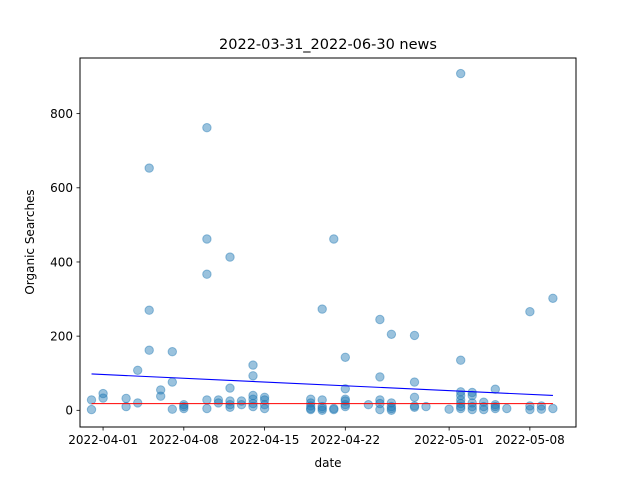 The width and height of the screenshot is (640, 480). Describe the element at coordinates (265, 440) in the screenshot. I see `x-tick-label: 2022-04-15` at that location.